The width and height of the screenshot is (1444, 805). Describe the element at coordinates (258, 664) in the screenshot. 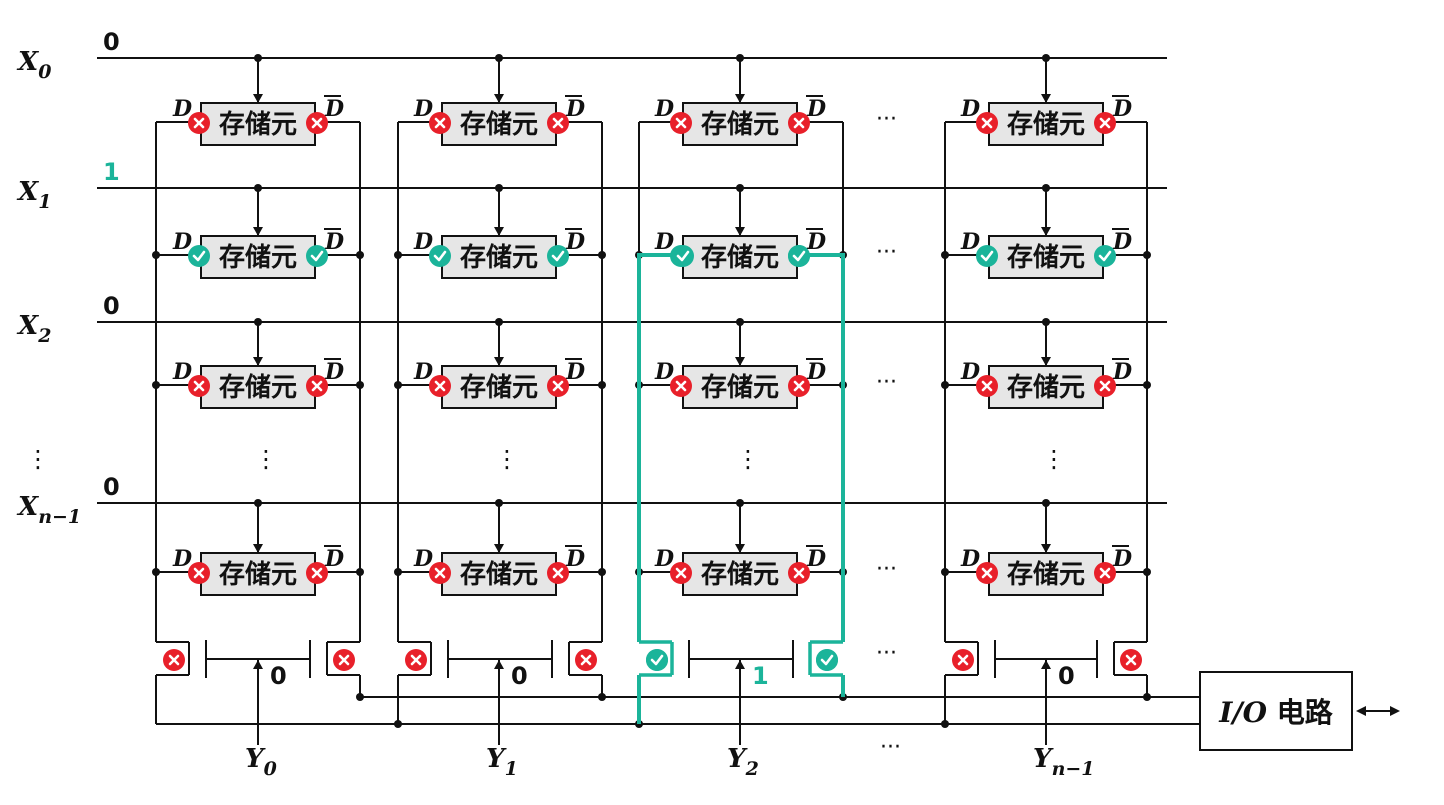

I see `col-select-arrow` at that location.